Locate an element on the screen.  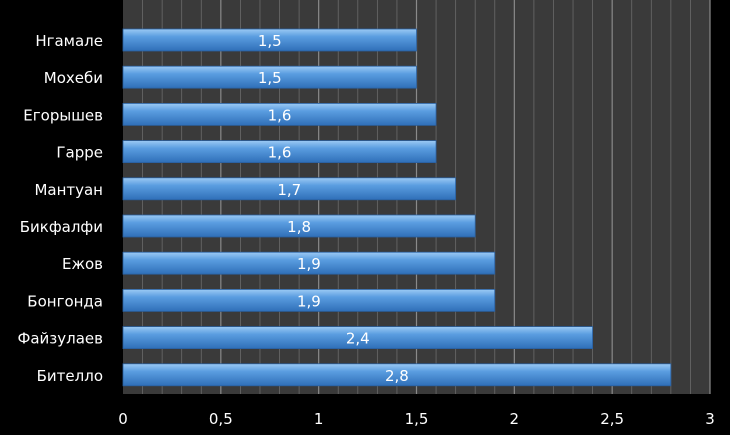
data-label-7: 1,9 is located at coordinates (309, 264).